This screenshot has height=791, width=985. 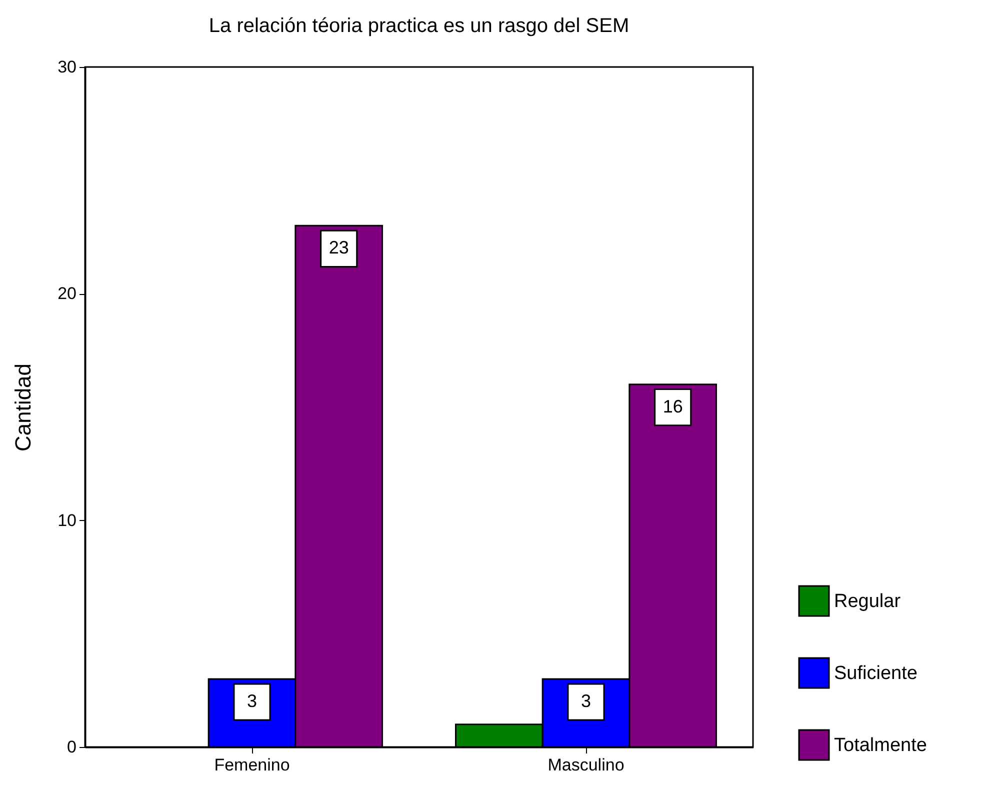 I want to click on y-axis-title: Cantidad, so click(x=23, y=407).